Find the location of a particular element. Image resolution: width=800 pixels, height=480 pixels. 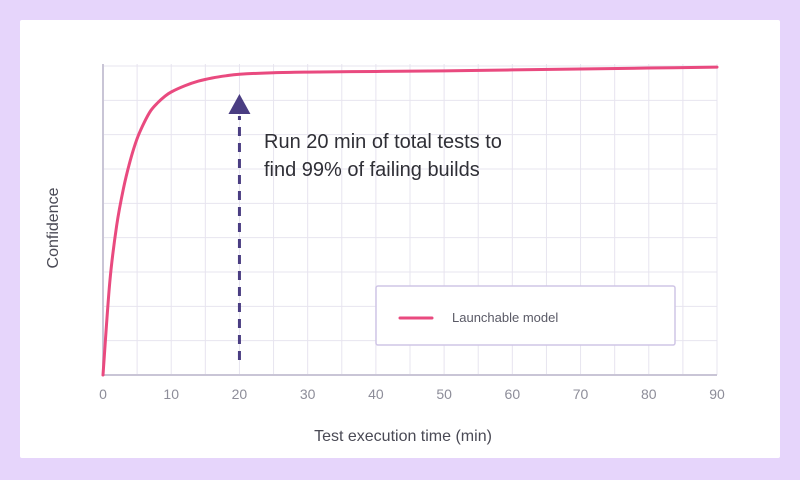

legend: Launchable model is located at coordinates (525, 315).